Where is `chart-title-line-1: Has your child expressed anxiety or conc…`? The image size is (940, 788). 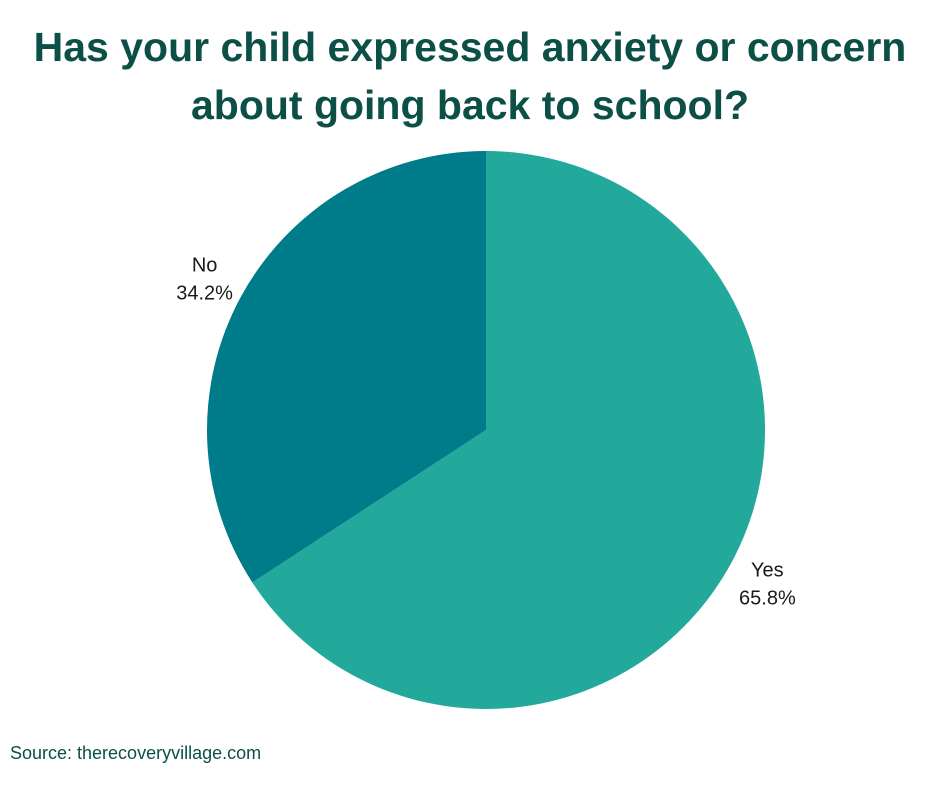
chart-title-line-1: Has your child expressed anxiety or conc… is located at coordinates (470, 47).